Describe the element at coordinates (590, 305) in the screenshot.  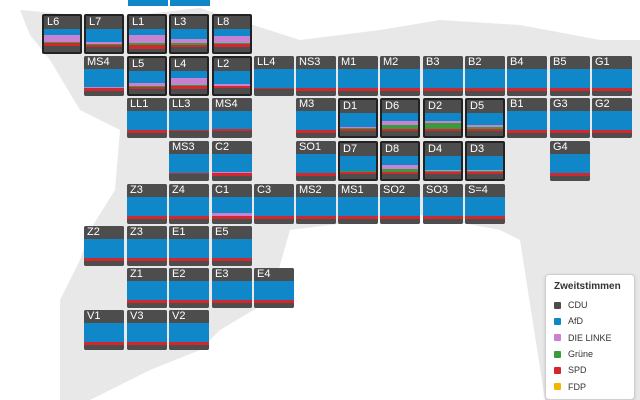
I see `legend-item-cdu: CDU` at that location.